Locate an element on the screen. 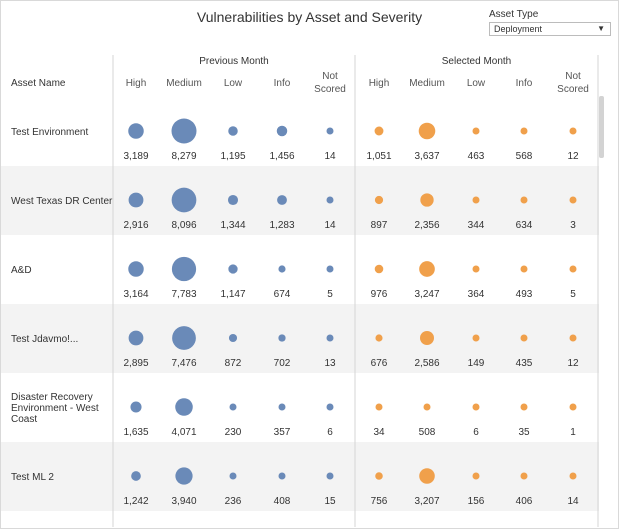 The image size is (619, 529). asset-type-filter-label: Asset Type is located at coordinates (514, 14).